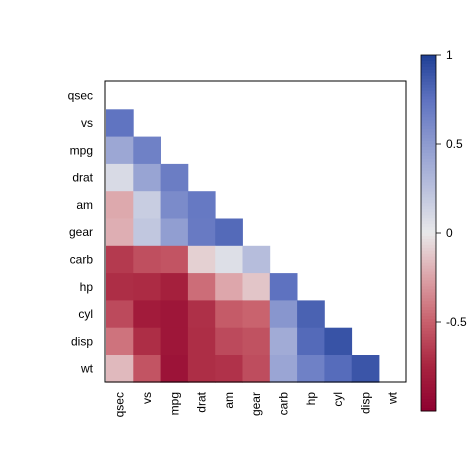 The width and height of the screenshot is (474, 474). What do you see at coordinates (174, 369) in the screenshot?
I see `heatmap-cell-wt-mpg` at bounding box center [174, 369].